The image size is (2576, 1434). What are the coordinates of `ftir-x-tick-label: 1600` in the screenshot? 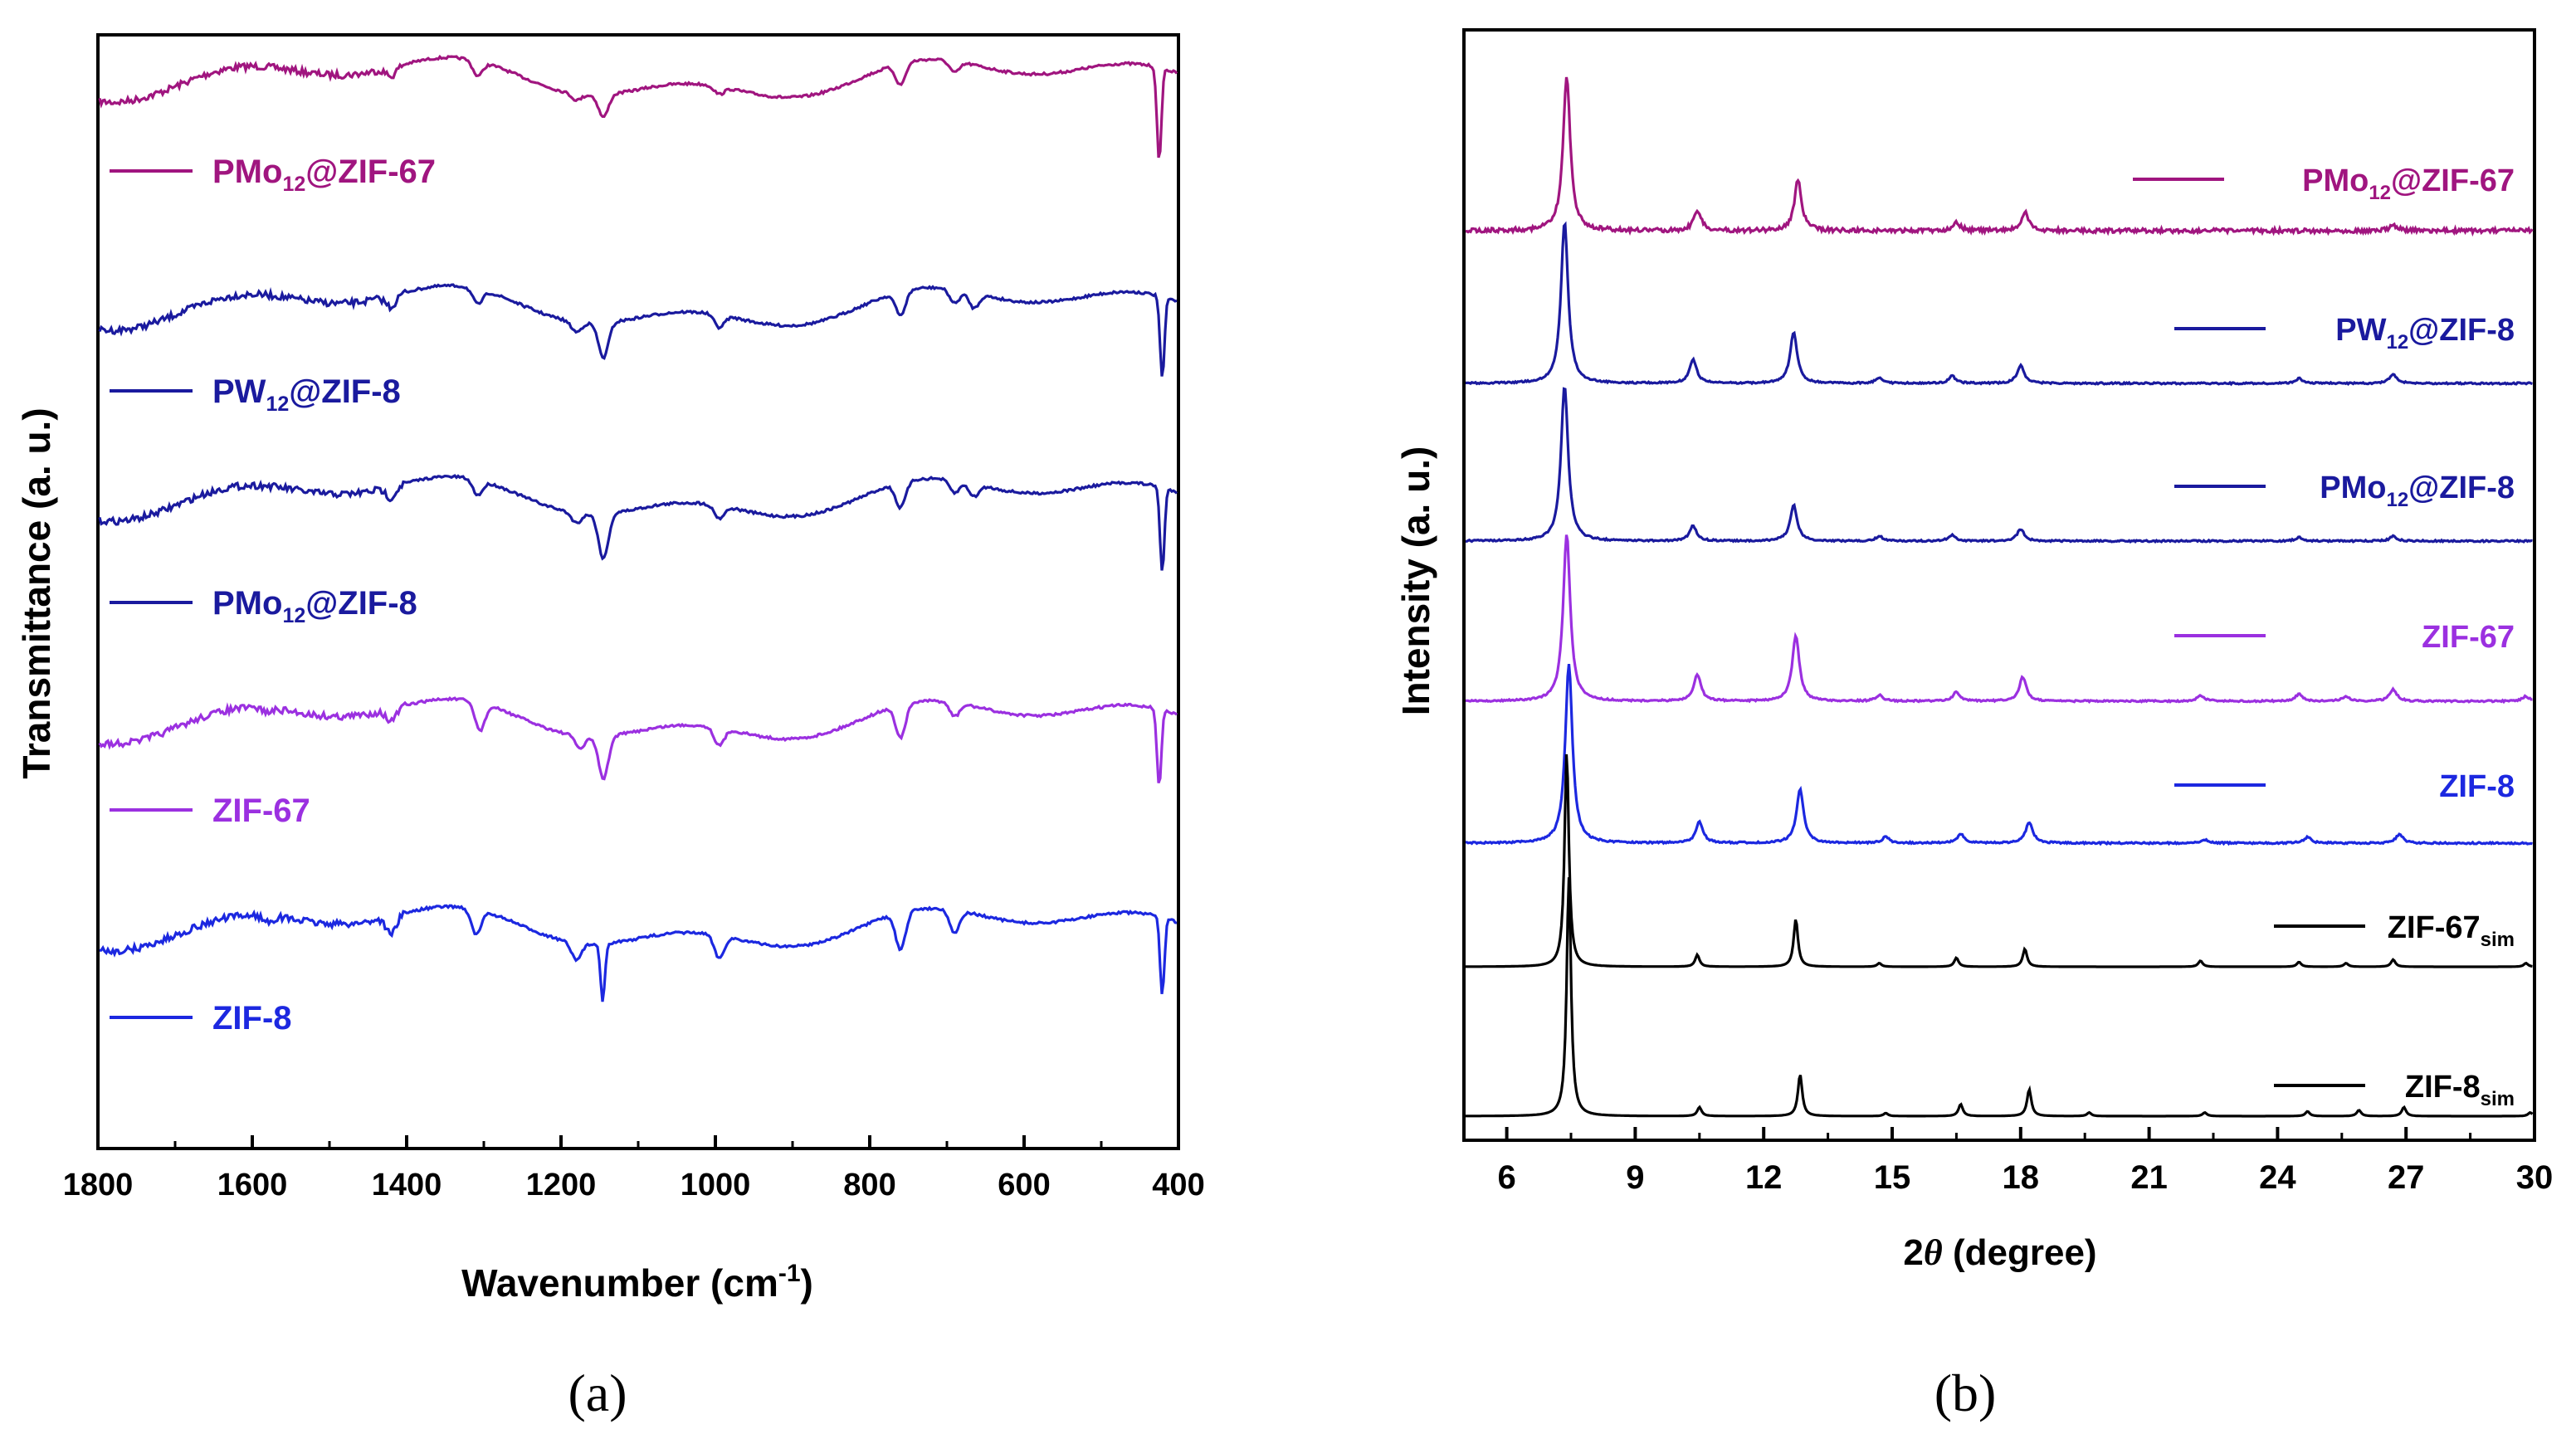 It's located at (253, 1185).